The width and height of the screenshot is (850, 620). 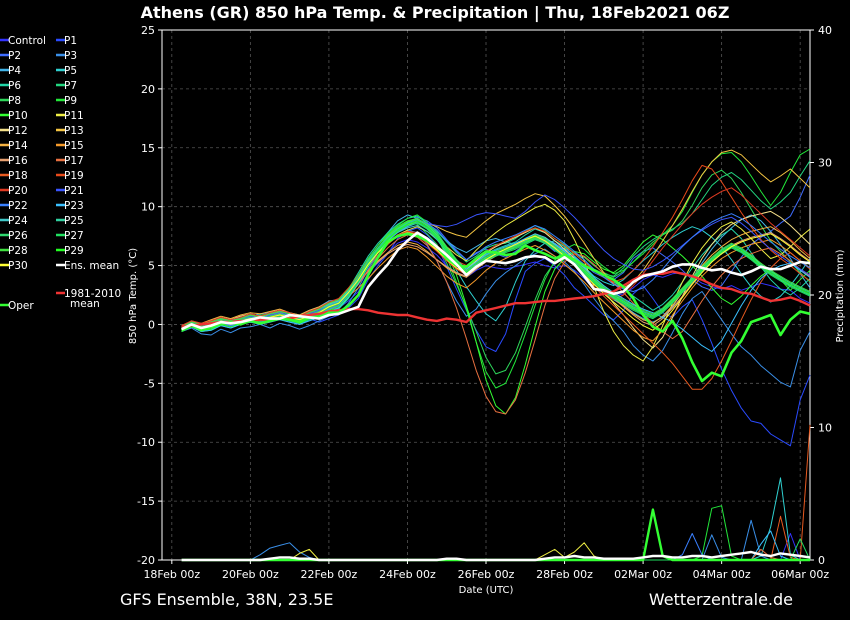 What do you see at coordinates (821, 560) in the screenshot?
I see `y2-tick-label: 0` at bounding box center [821, 560].